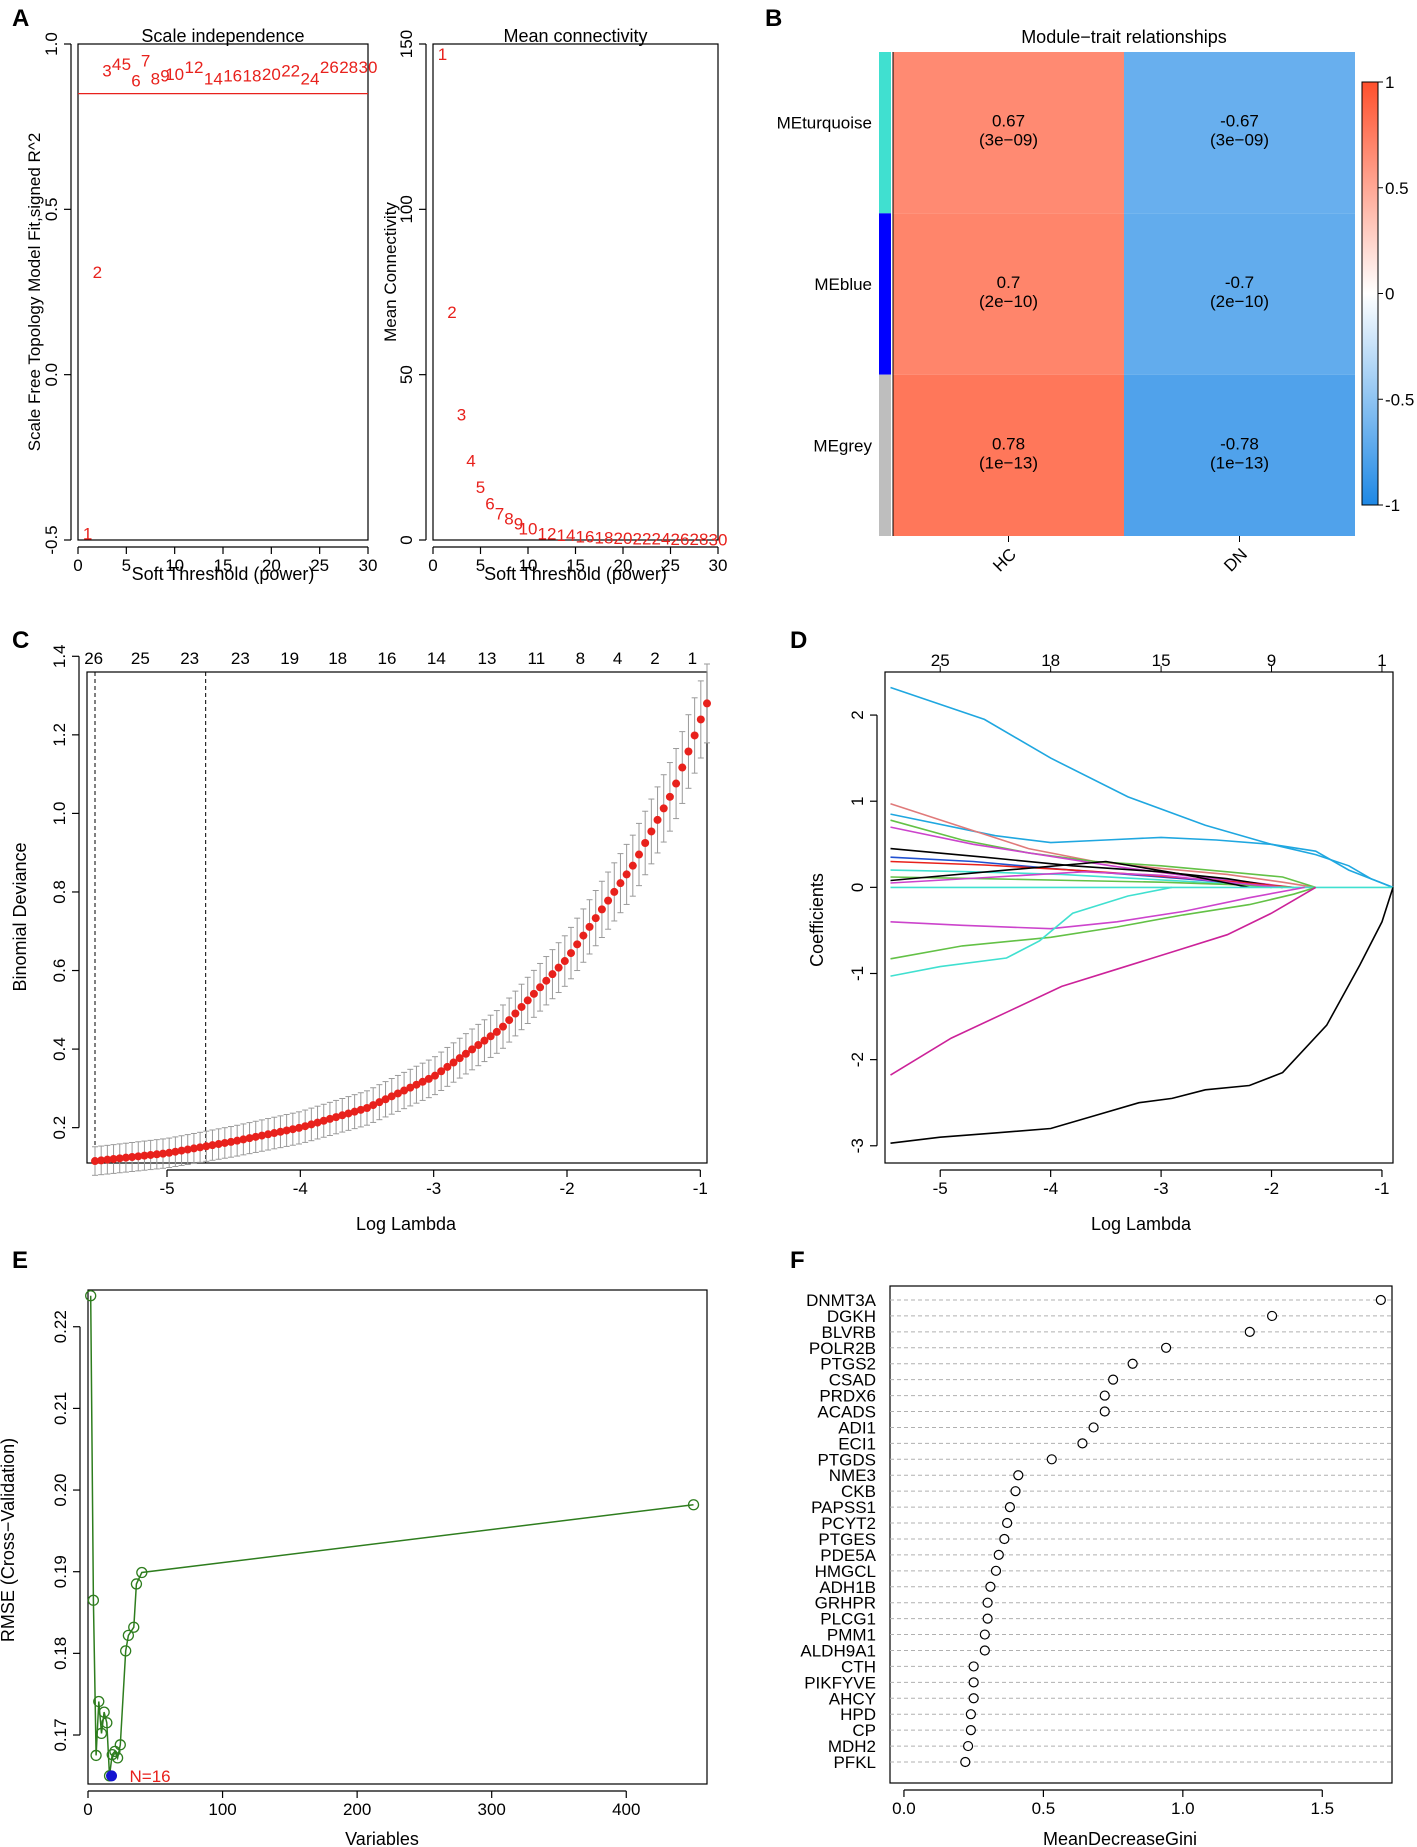 This screenshot has height=1847, width=1417. I want to click on c-x-axis-tick-label: -5, so click(166, 1188).